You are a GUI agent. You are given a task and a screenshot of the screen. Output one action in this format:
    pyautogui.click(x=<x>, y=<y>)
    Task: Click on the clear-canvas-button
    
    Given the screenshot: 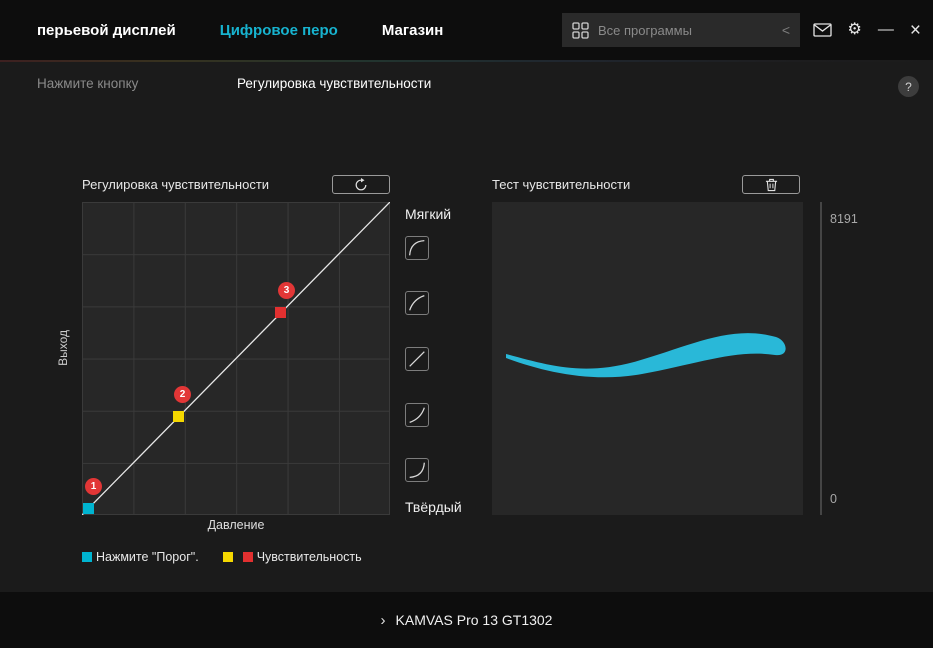 What is the action you would take?
    pyautogui.click(x=771, y=184)
    